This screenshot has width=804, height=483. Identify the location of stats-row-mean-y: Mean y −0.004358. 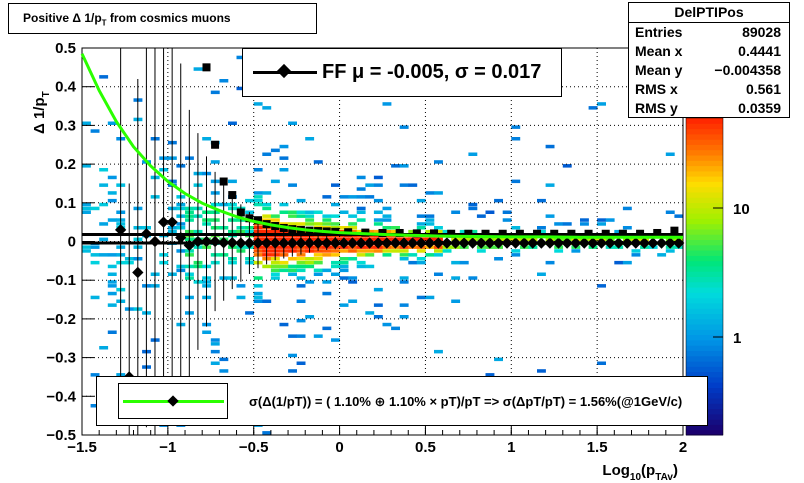
(708, 70).